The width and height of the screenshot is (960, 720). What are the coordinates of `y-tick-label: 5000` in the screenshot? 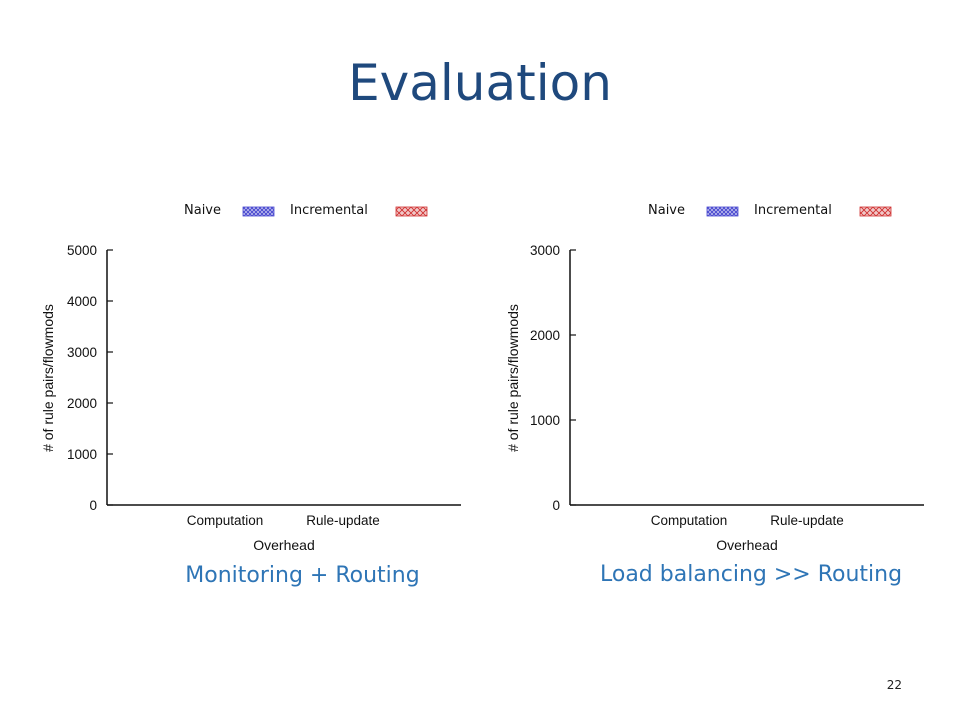 It's located at (82, 250).